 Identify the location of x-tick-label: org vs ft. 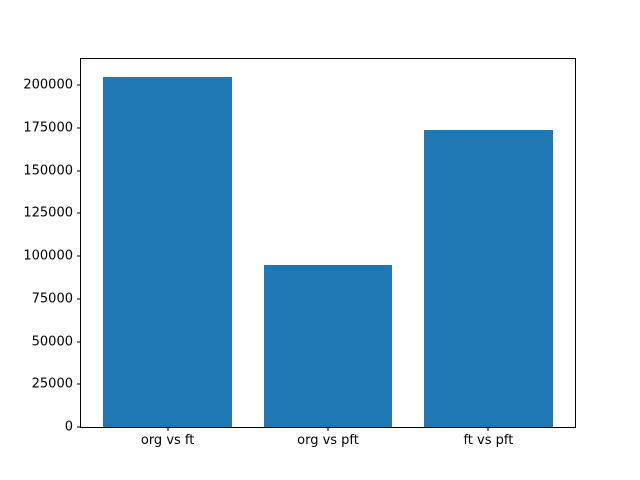
(167, 440).